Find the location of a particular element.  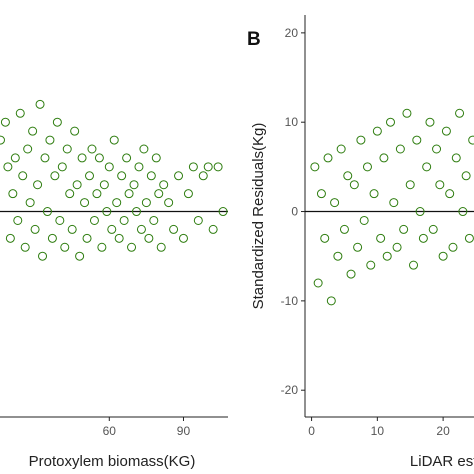

x-tick-label: 10 is located at coordinates (378, 431).